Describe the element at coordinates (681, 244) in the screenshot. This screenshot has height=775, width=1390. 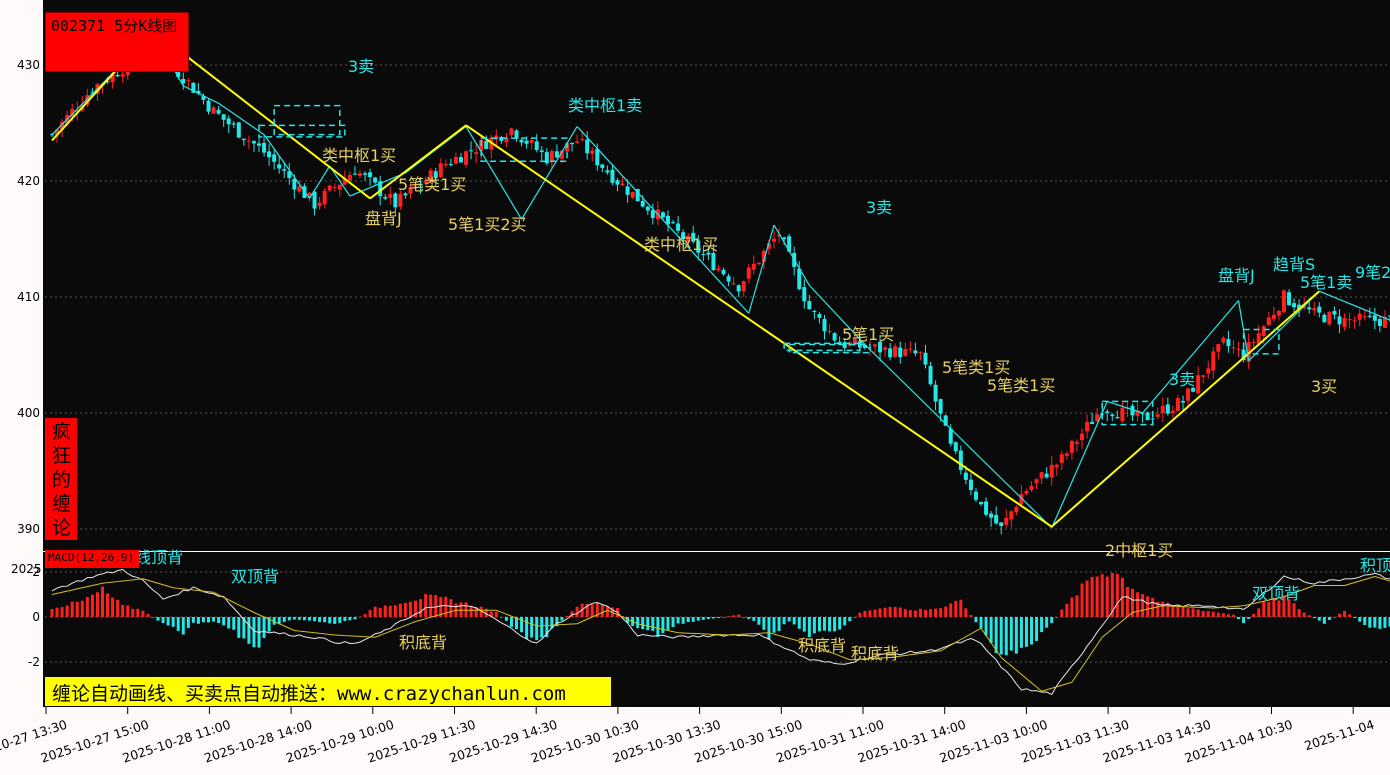
I see `price-annotation: 类中枢1买` at that location.